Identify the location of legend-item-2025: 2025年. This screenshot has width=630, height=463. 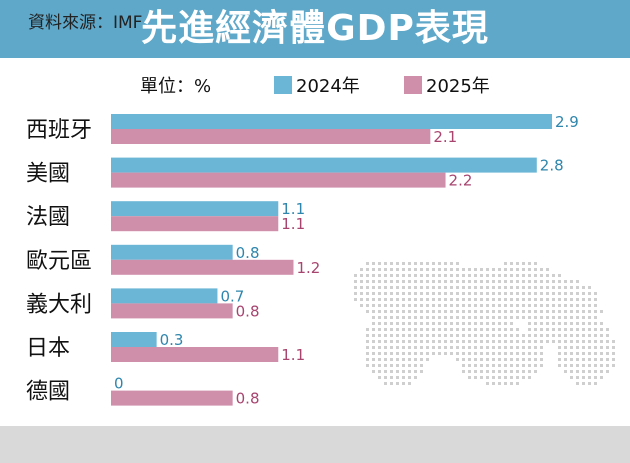
(447, 85).